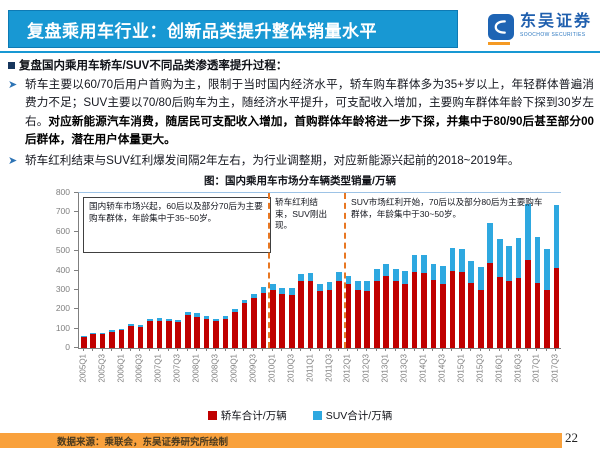 The width and height of the screenshot is (600, 450). Describe the element at coordinates (499, 270) in the screenshot. I see `bar-2016Q1` at that location.